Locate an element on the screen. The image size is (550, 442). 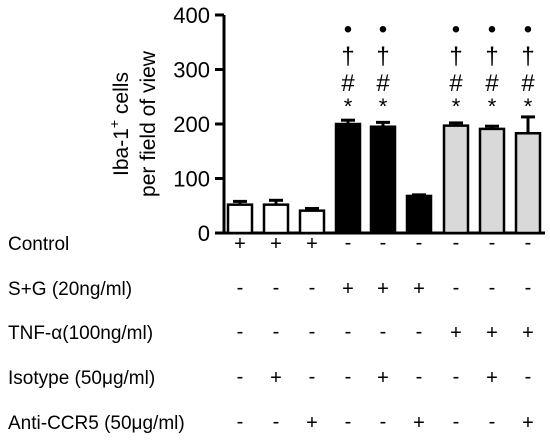
y-axis-label-line1: Iba-1+ cells is located at coordinates (119, 124).